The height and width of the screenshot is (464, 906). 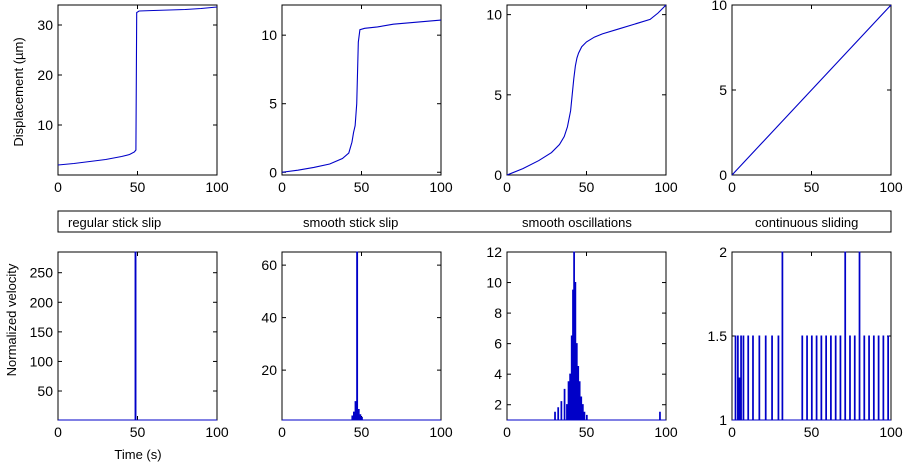 What do you see at coordinates (269, 318) in the screenshot?
I see `velocity-smooth-stick-slip-ytick-label: 40` at bounding box center [269, 318].